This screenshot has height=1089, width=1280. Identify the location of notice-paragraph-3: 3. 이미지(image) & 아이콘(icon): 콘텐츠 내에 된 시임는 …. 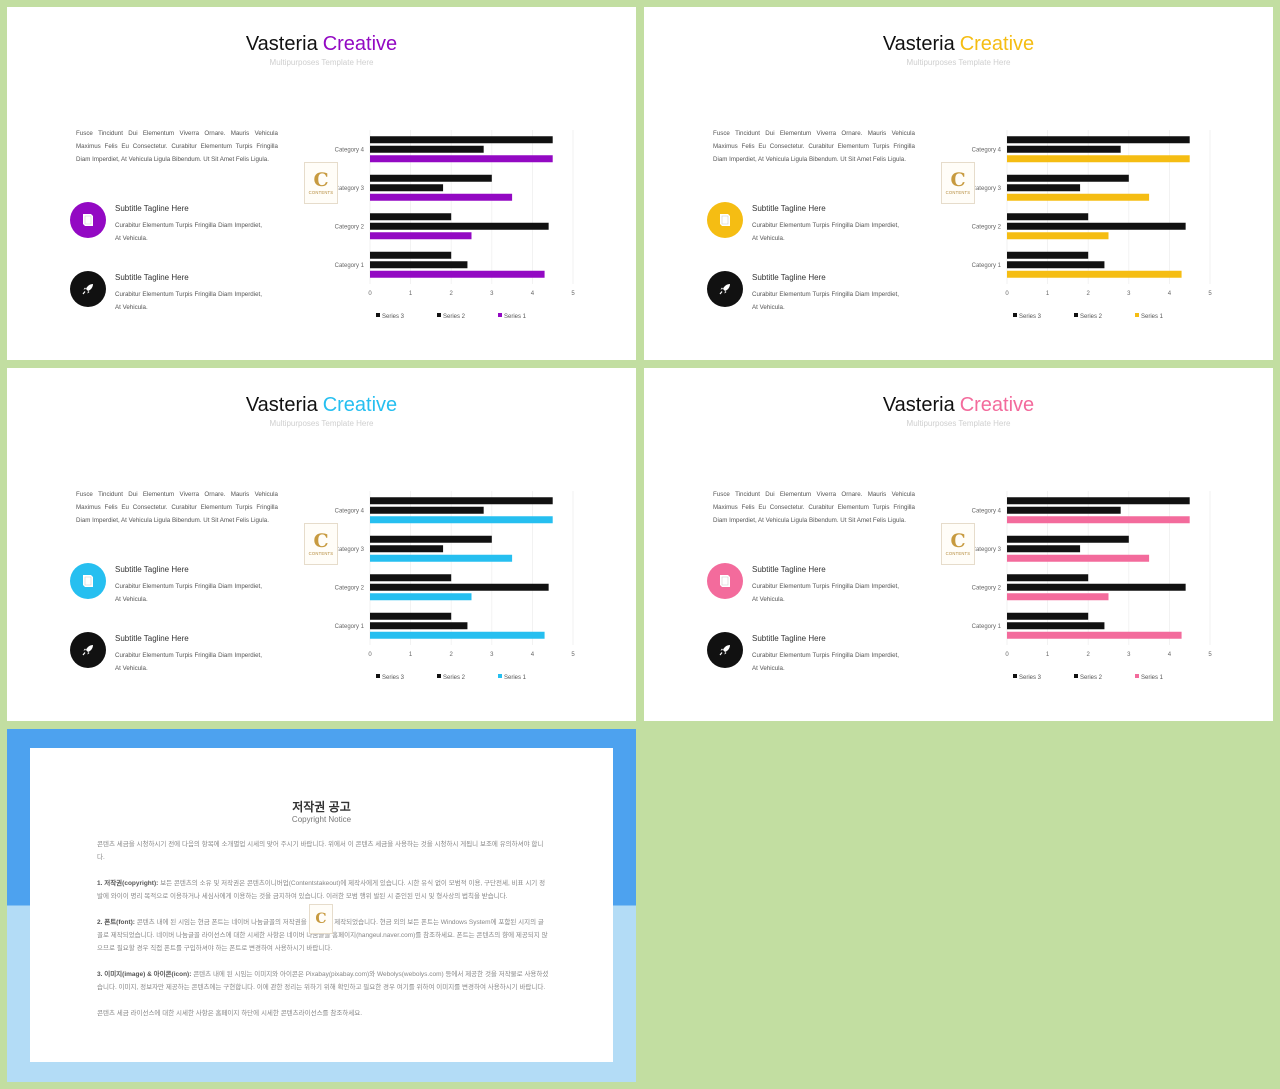
(323, 981).